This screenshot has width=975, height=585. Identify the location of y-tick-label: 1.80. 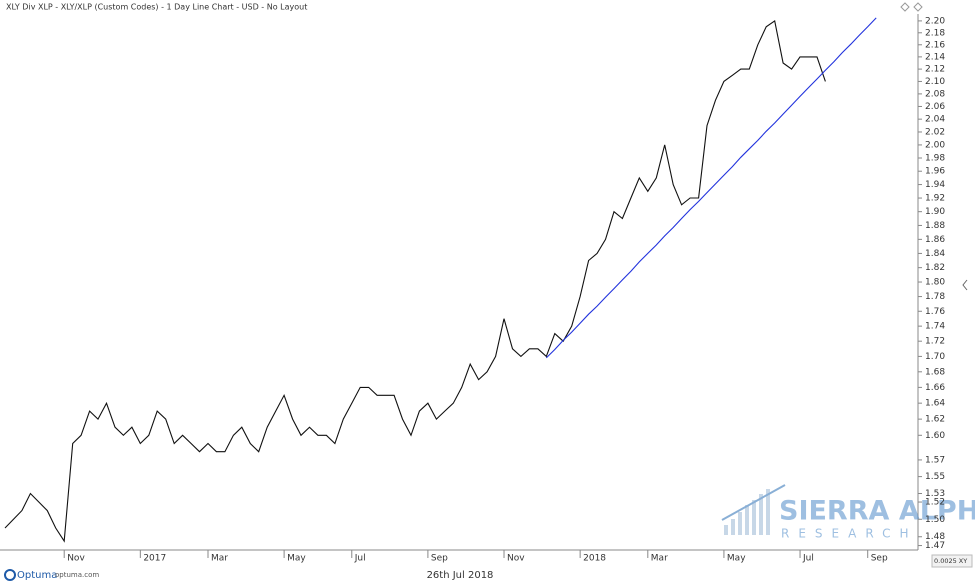
(935, 283).